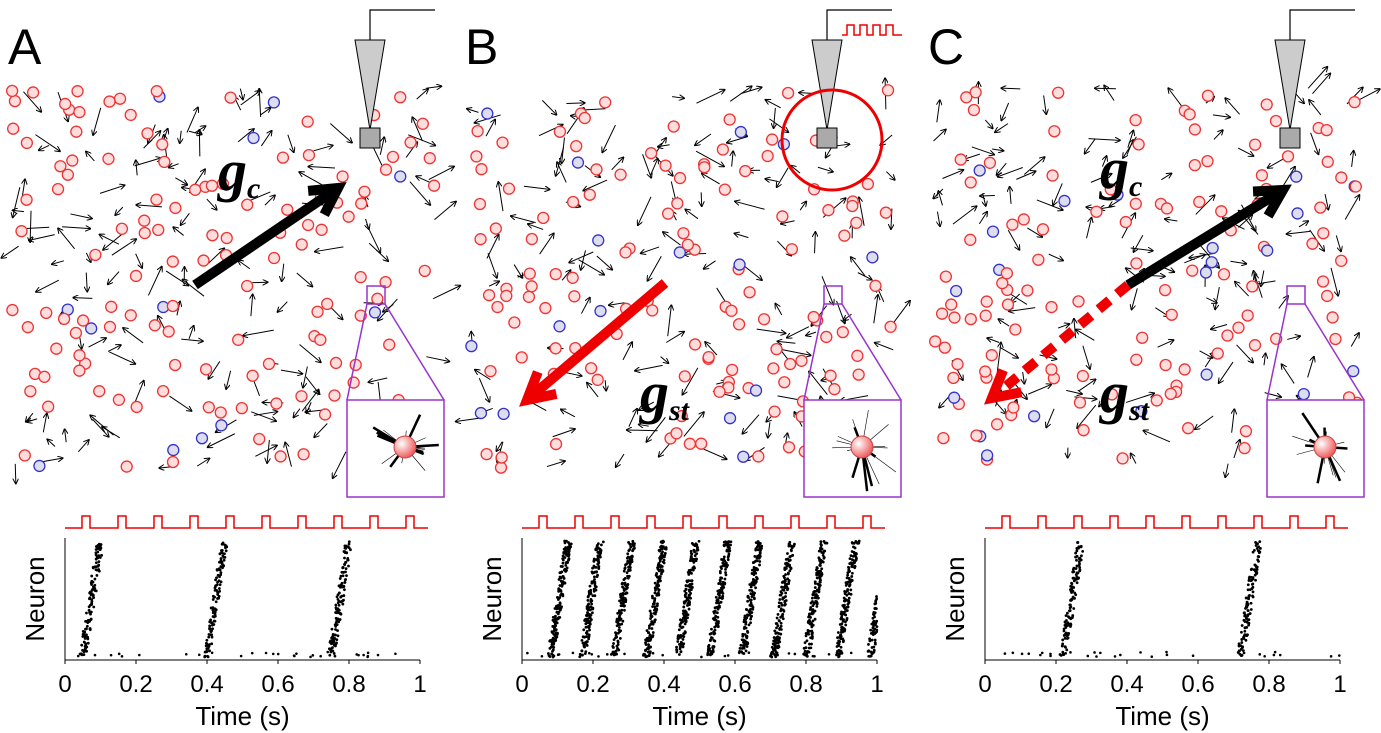 This screenshot has height=733, width=1381. I want to click on x-tick-label: 1, so click(876, 684).